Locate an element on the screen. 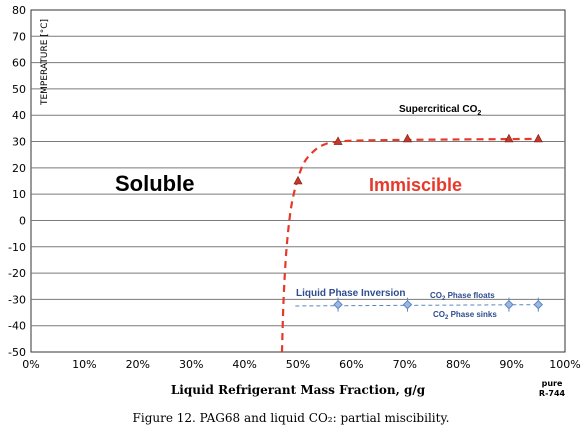 The width and height of the screenshot is (582, 436). immiscible-label: Immiscible is located at coordinates (415, 185).